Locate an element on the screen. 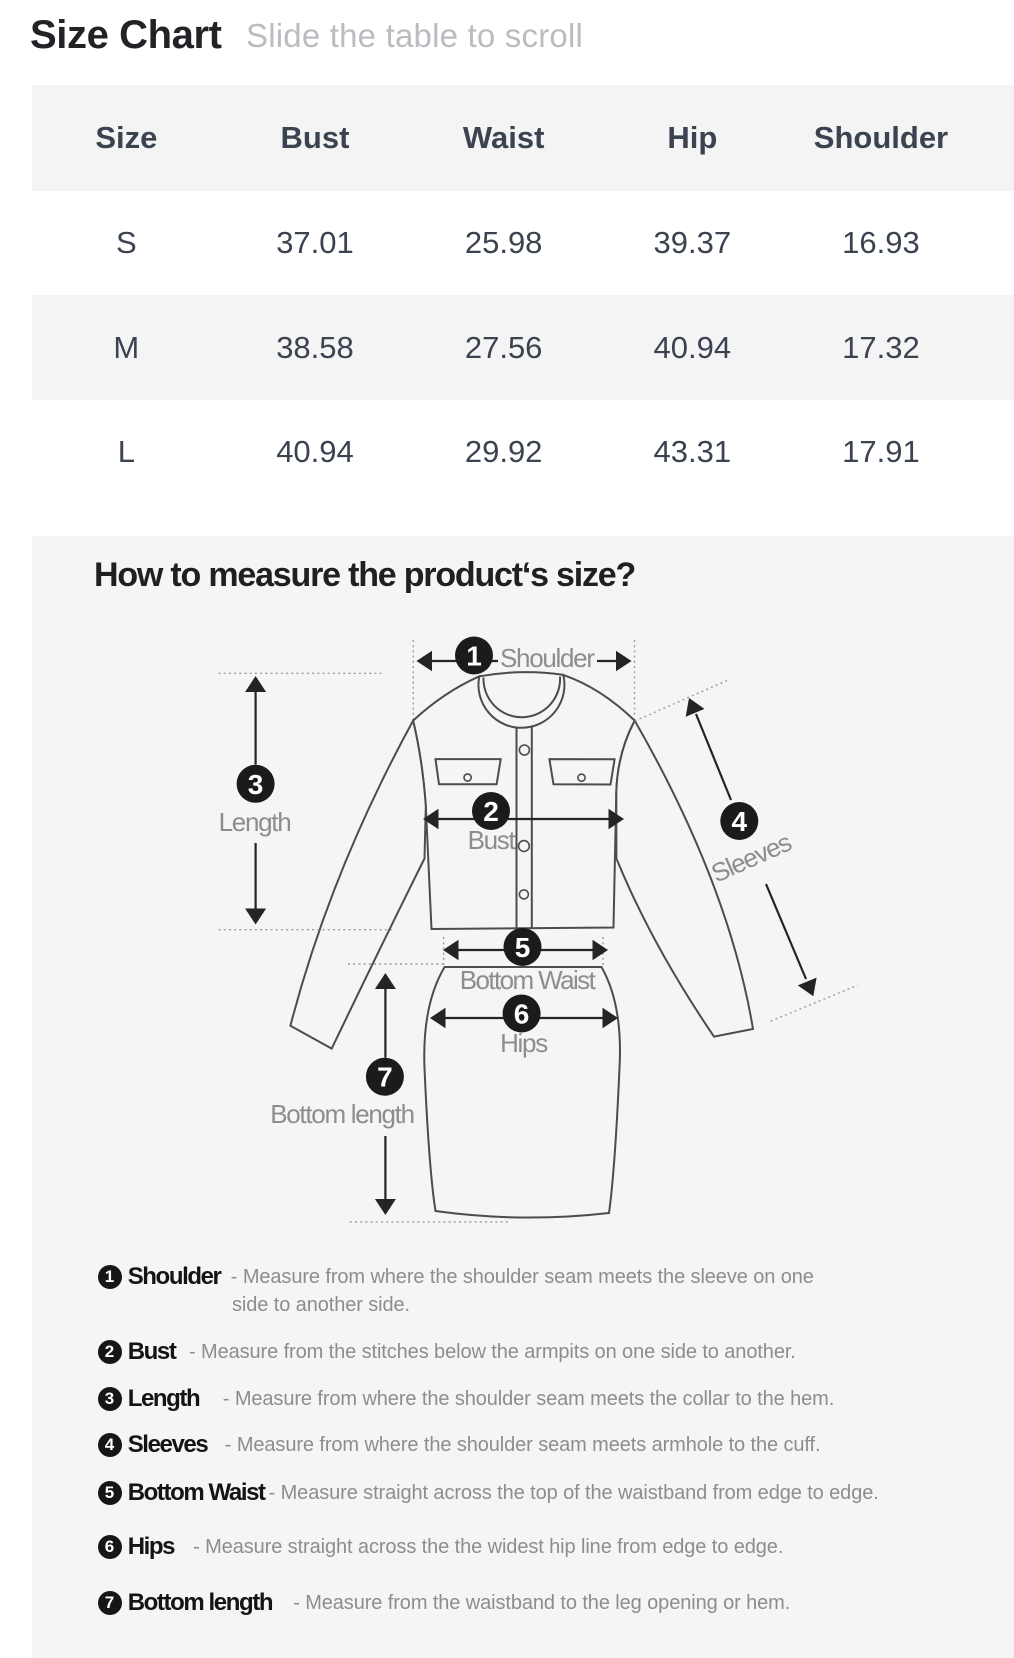  svg-text: Bottom Waist is located at coordinates (528, 980).